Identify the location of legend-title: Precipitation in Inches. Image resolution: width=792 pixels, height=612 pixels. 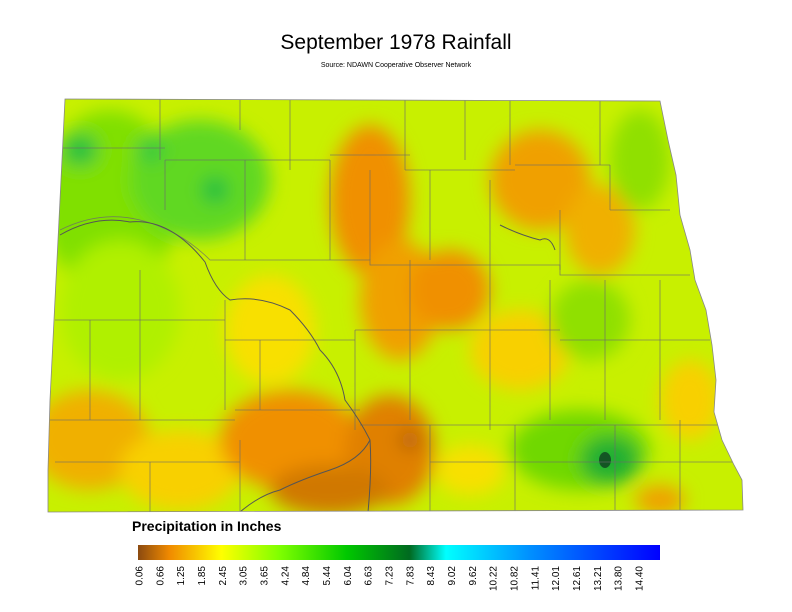
(207, 526).